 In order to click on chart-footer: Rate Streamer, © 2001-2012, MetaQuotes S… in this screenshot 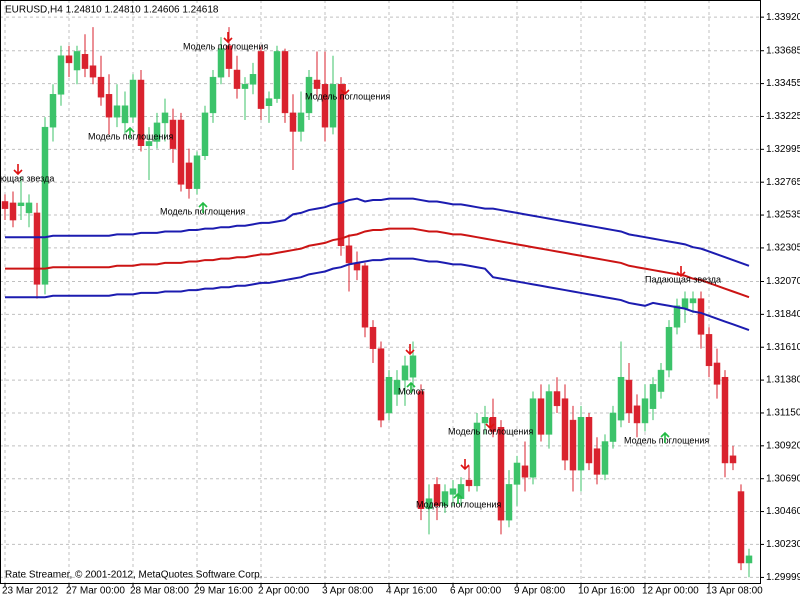, I will do `click(134, 575)`.